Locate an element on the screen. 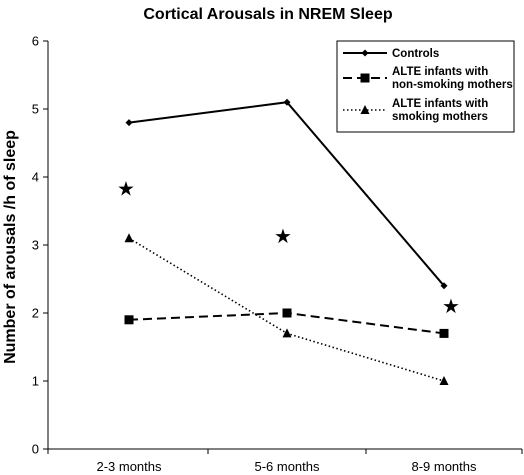  y-tick-label: 1 is located at coordinates (35, 381).